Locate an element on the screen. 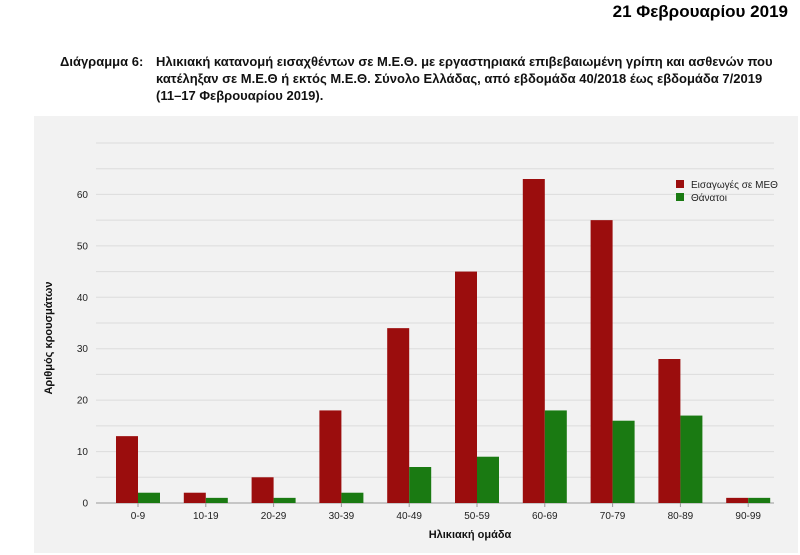  legend-label: Εισαγωγές σε ΜΕΘ is located at coordinates (734, 185).